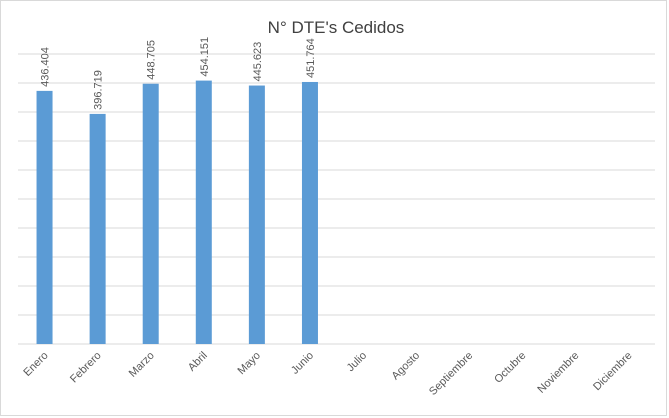  I want to click on data-label: 451.764, so click(311, 58).